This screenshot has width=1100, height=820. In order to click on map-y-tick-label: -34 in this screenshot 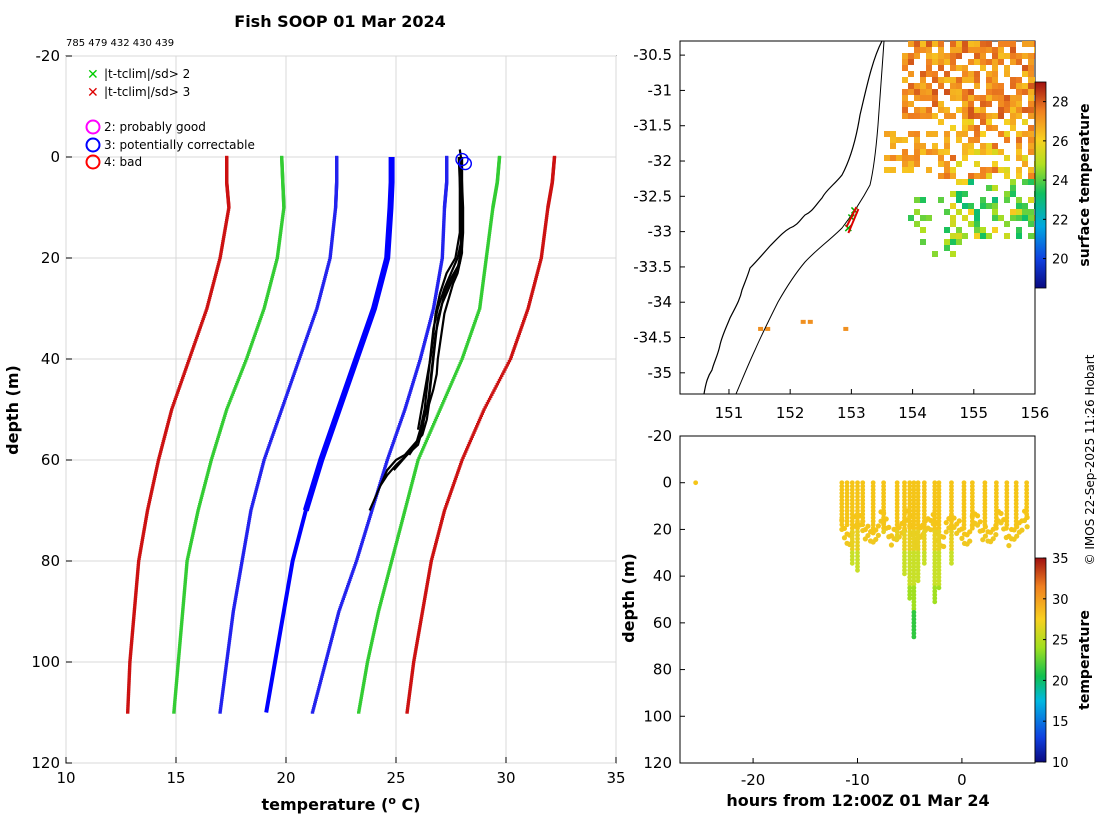, I will do `click(660, 302)`.